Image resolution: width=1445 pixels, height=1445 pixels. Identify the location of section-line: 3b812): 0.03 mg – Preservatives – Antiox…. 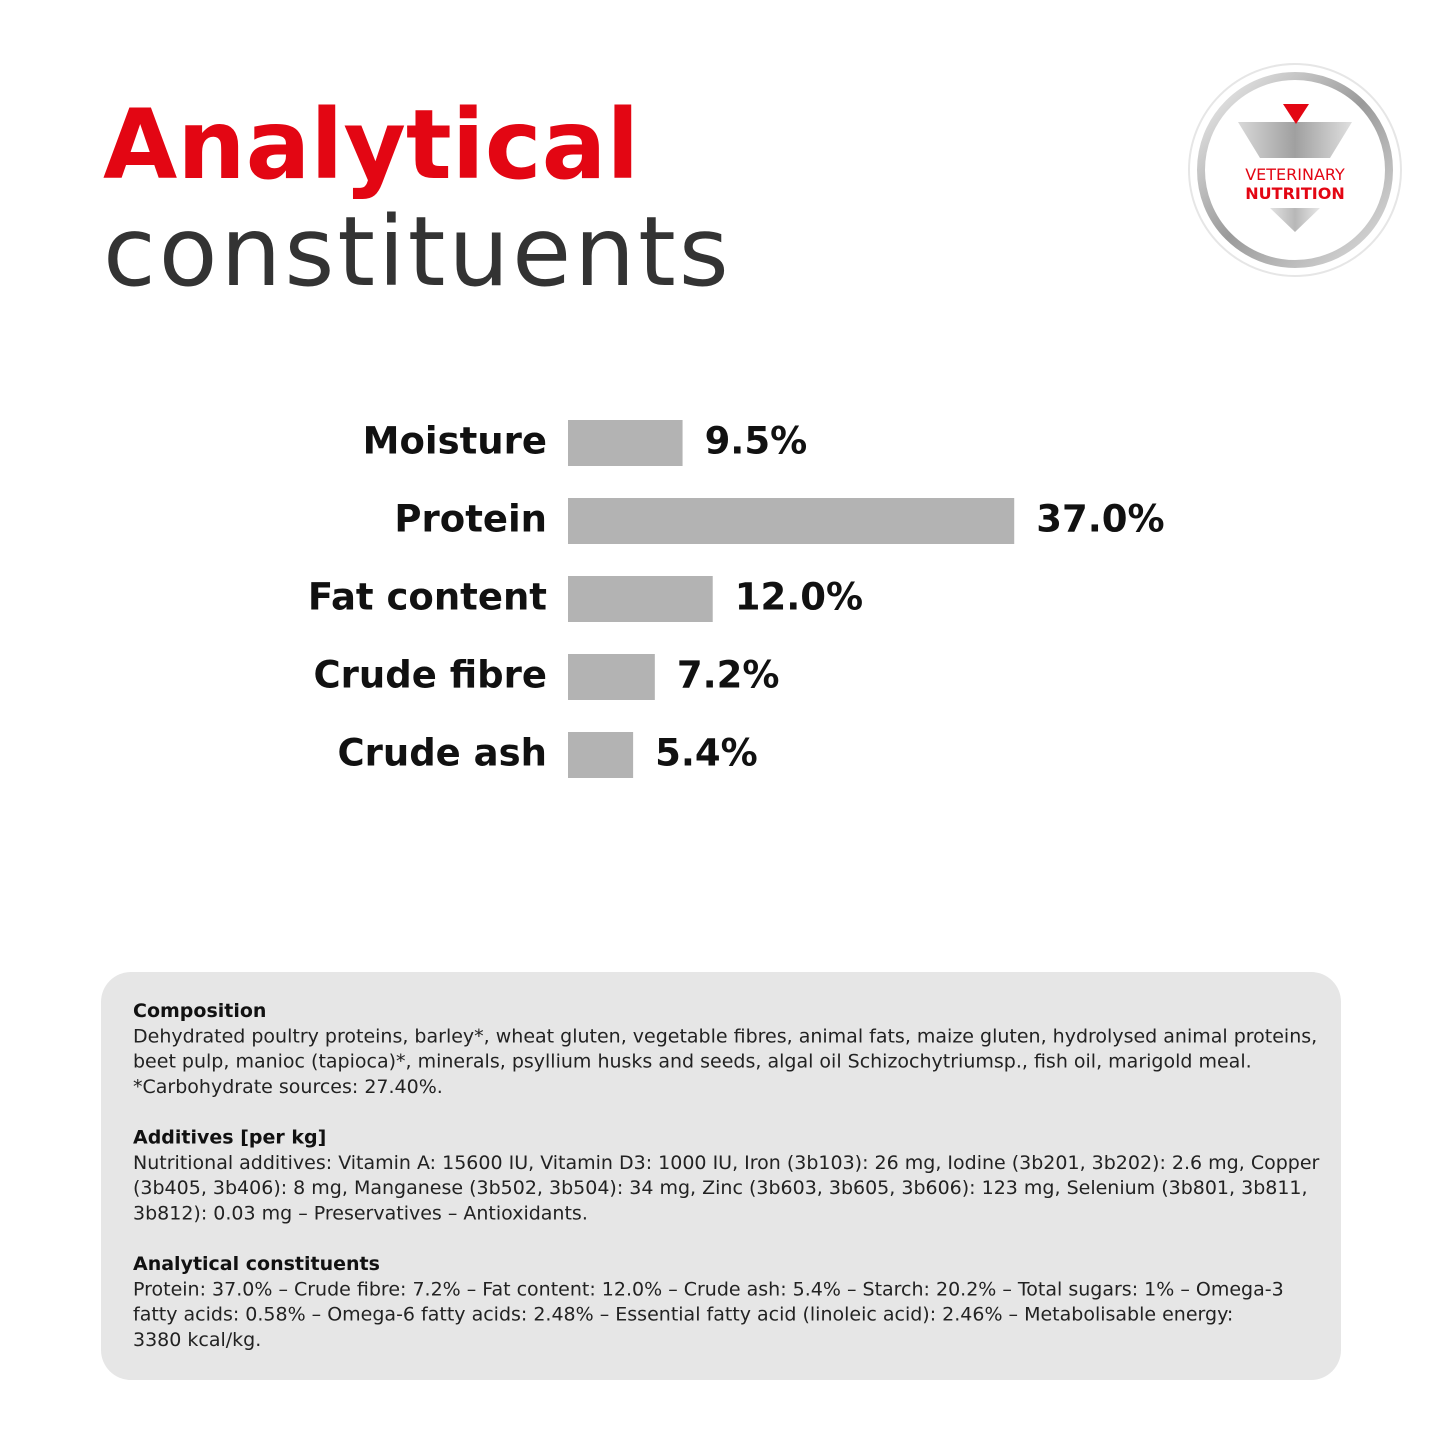
(360, 1213).